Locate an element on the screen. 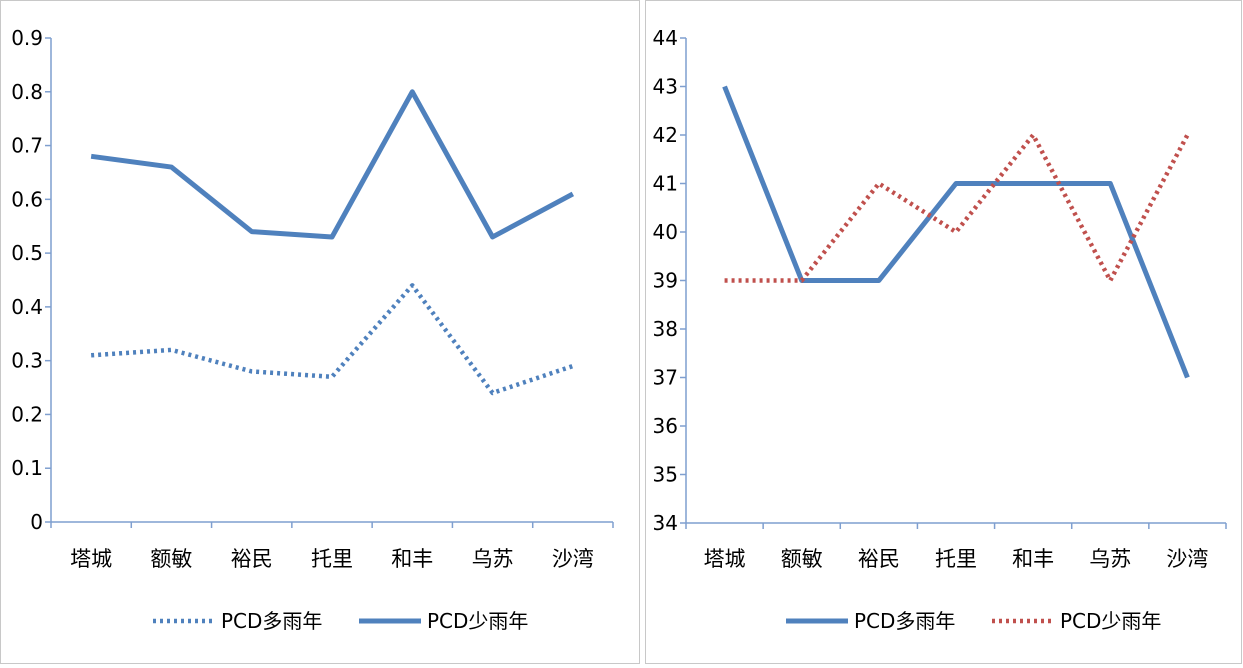 The width and height of the screenshot is (1243, 668). y-tick-label: 0.7 is located at coordinates (27, 146).